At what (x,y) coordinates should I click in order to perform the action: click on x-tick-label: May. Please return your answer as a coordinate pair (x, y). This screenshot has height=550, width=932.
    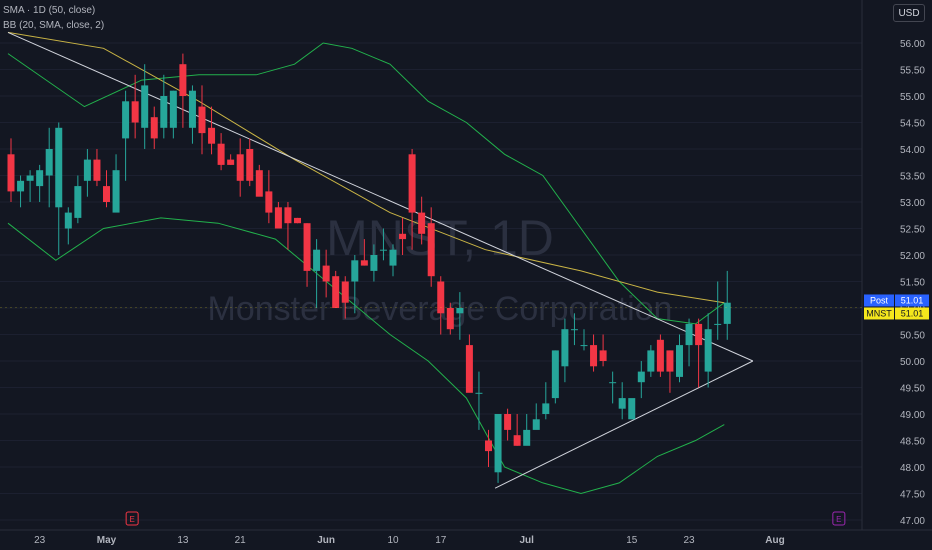
    Looking at the image, I should click on (107, 540).